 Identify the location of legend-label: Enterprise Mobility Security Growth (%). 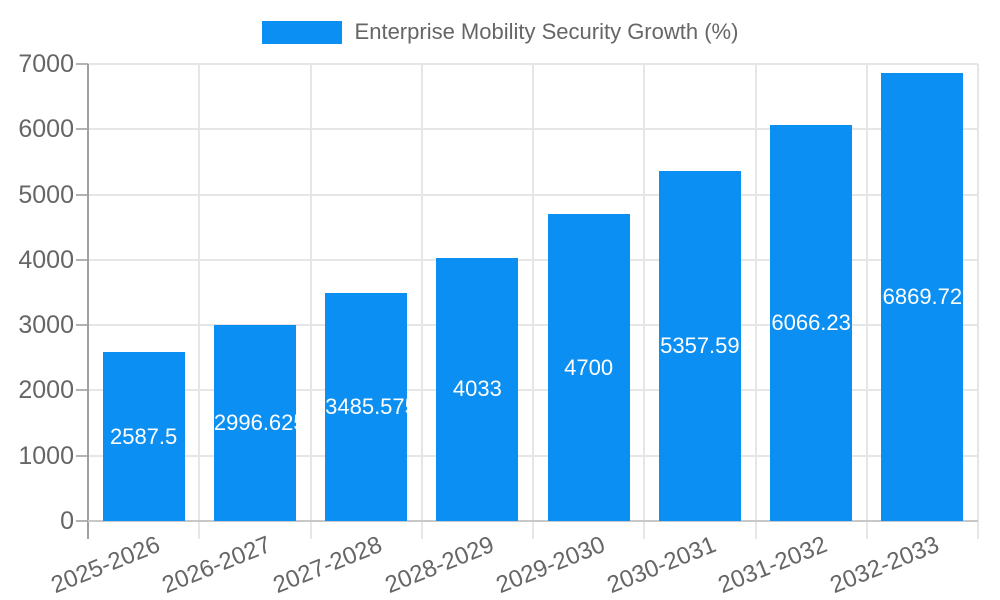
(546, 31).